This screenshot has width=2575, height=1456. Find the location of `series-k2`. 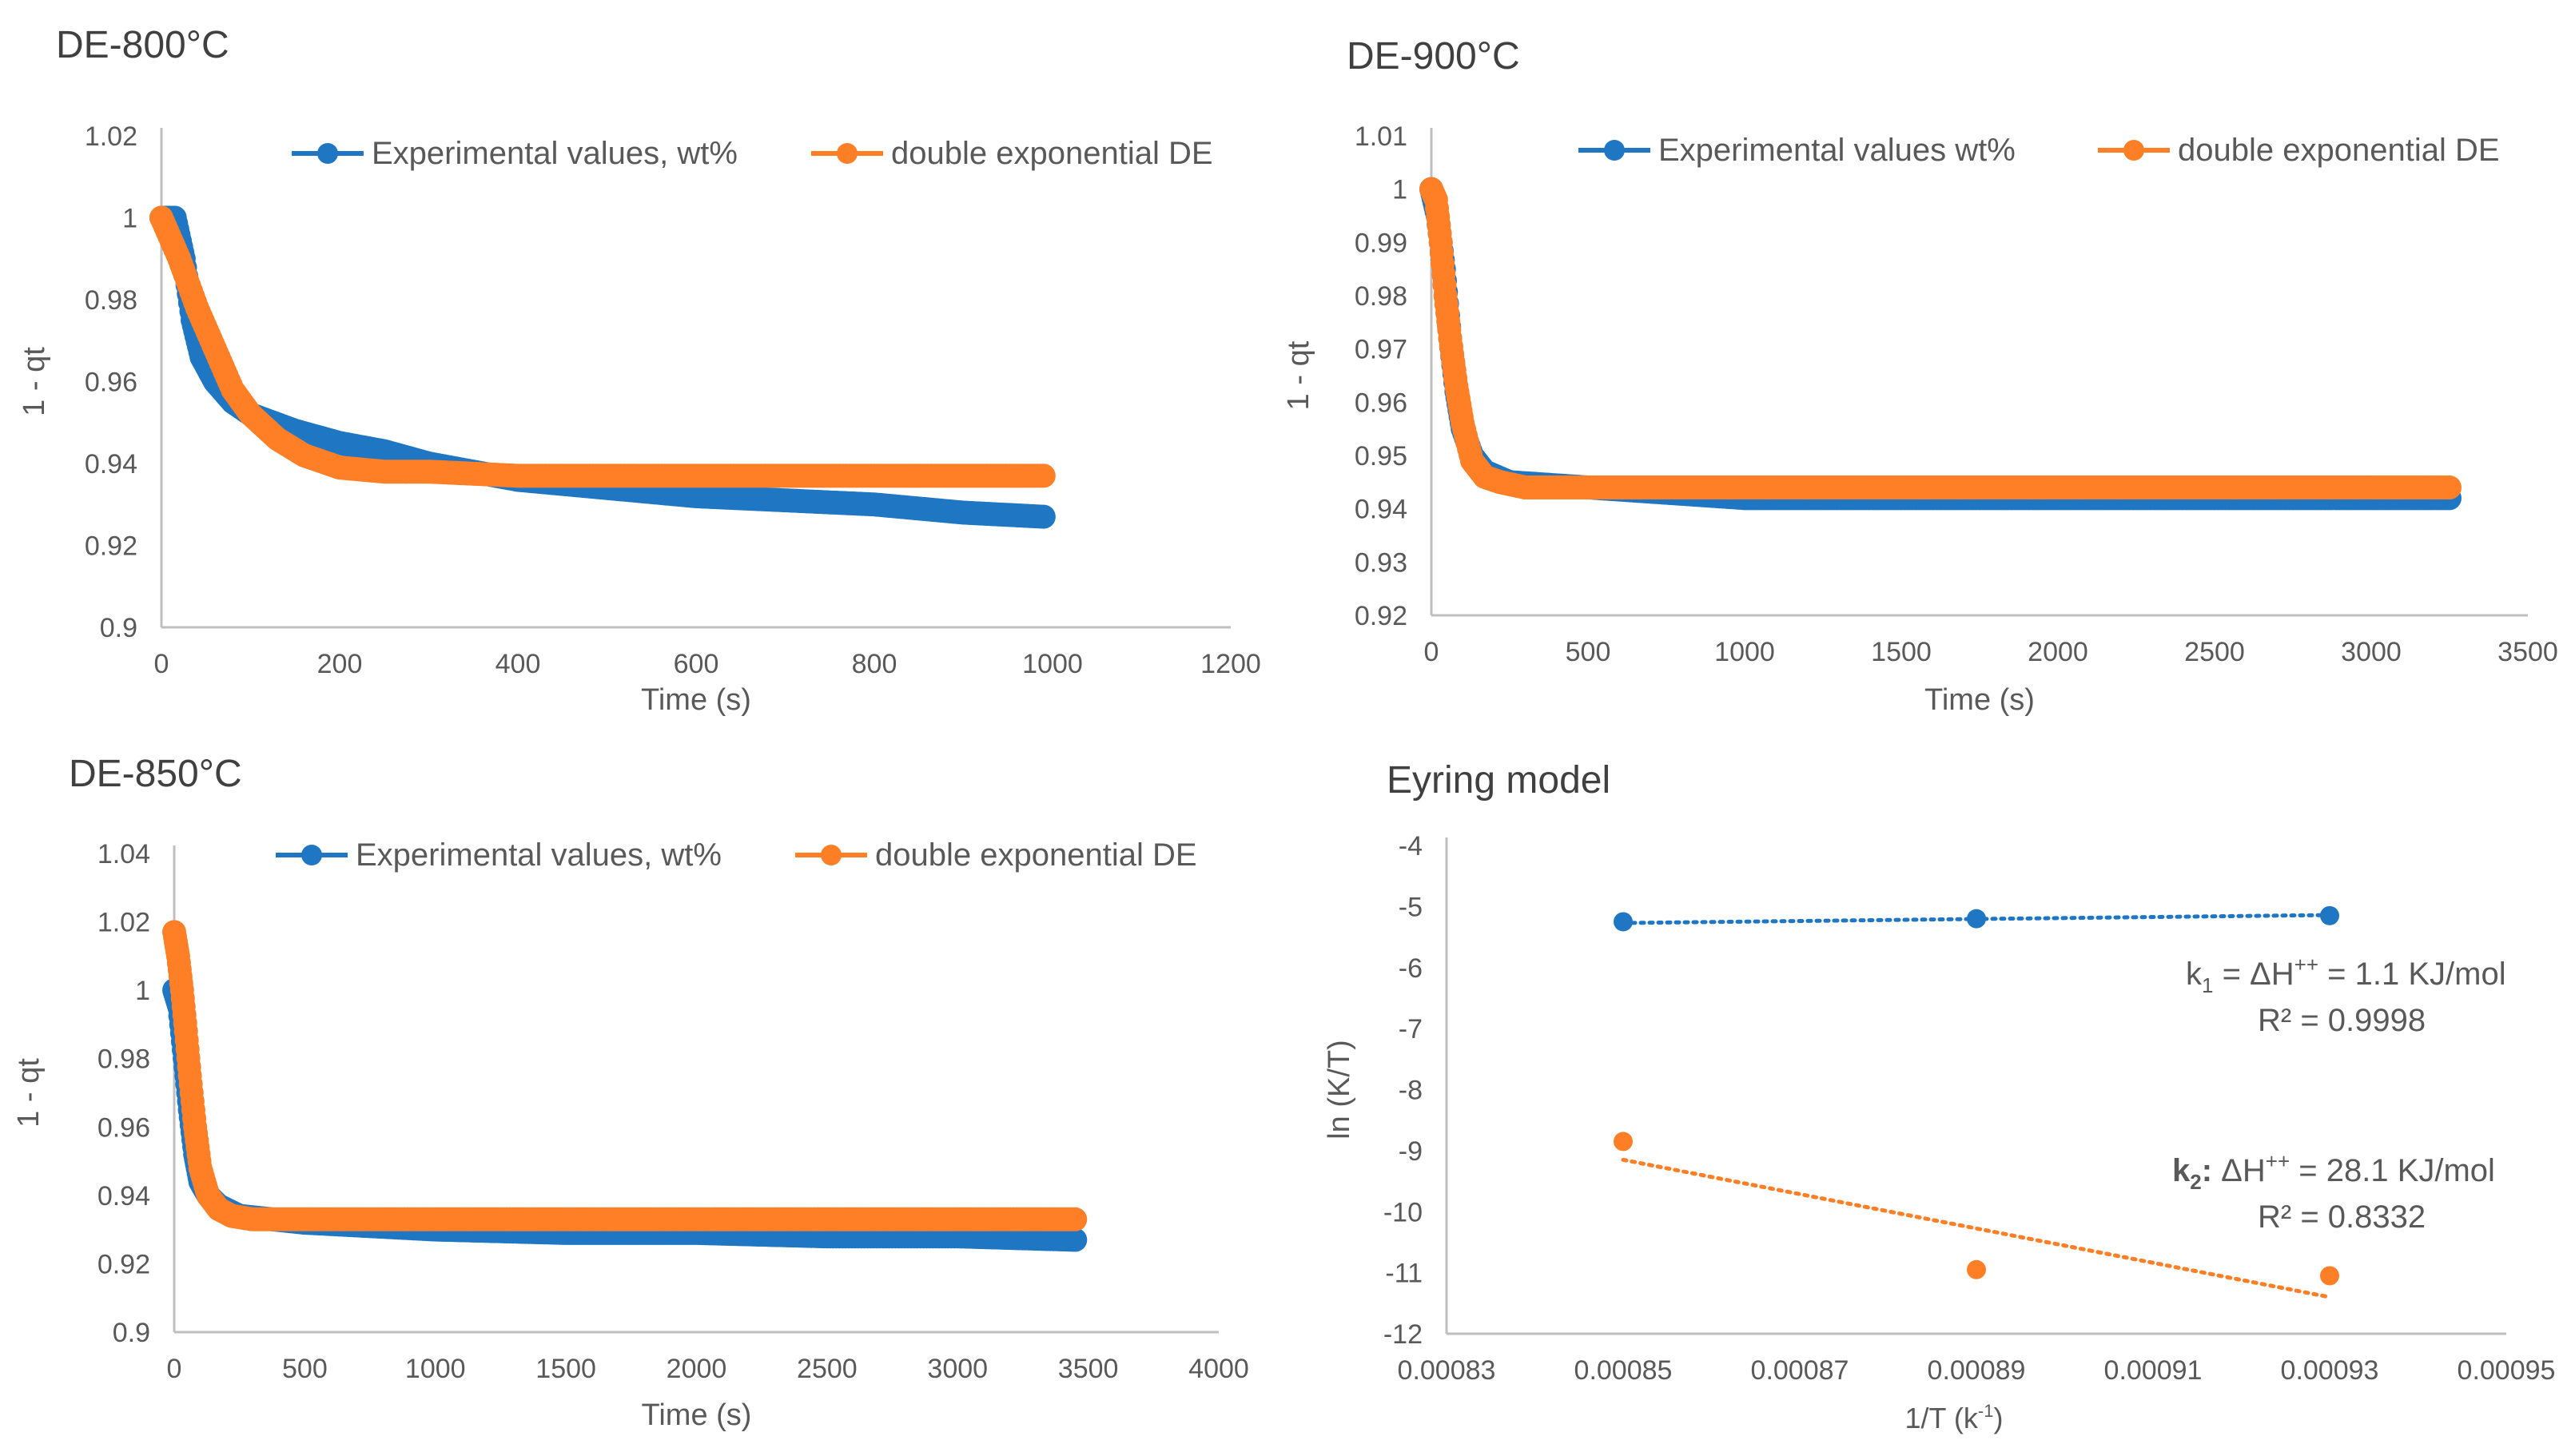

series-k2 is located at coordinates (1977, 1215).